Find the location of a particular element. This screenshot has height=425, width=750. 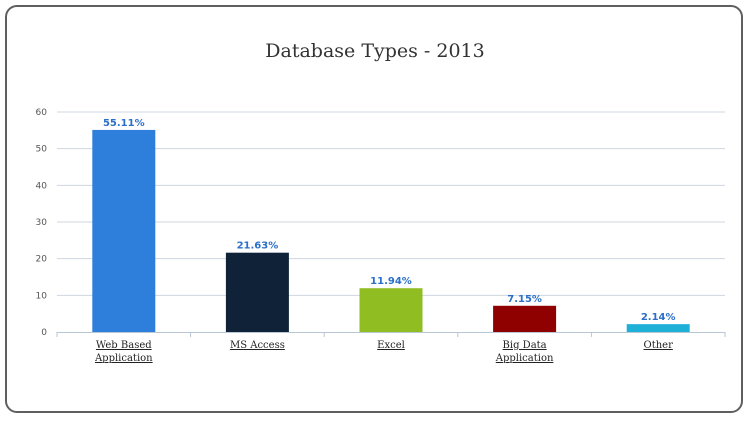

data-label: 2.14% is located at coordinates (658, 317).